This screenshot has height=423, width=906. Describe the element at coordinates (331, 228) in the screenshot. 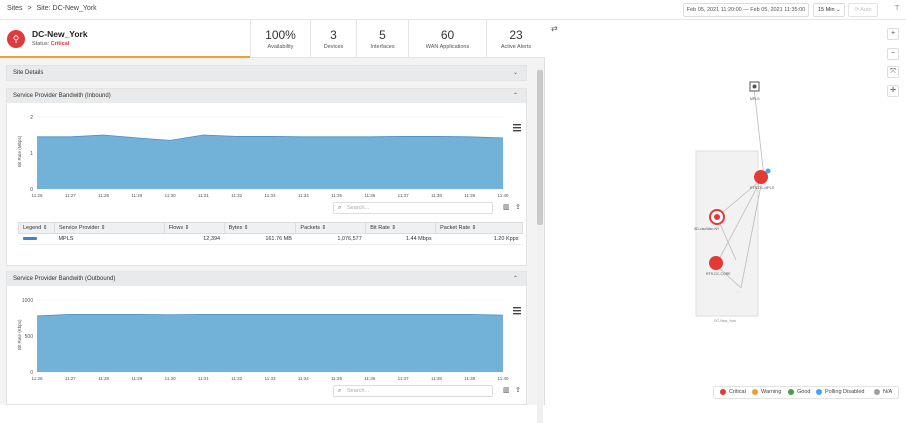

I see `col-packets: Packets ⇕` at that location.